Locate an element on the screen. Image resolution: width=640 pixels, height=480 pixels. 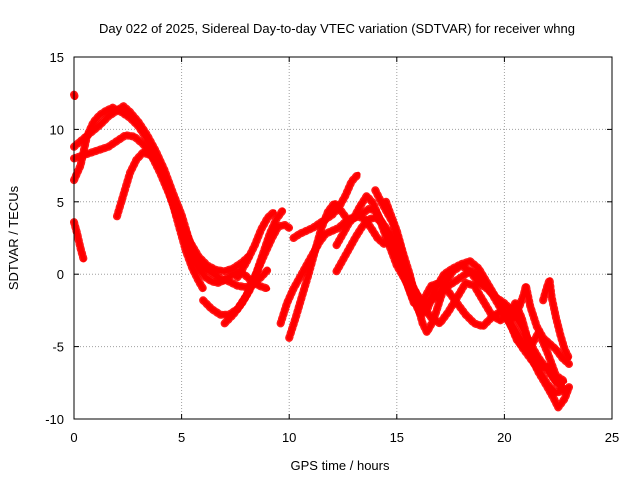
x-tick-label: 25 is located at coordinates (612, 437).